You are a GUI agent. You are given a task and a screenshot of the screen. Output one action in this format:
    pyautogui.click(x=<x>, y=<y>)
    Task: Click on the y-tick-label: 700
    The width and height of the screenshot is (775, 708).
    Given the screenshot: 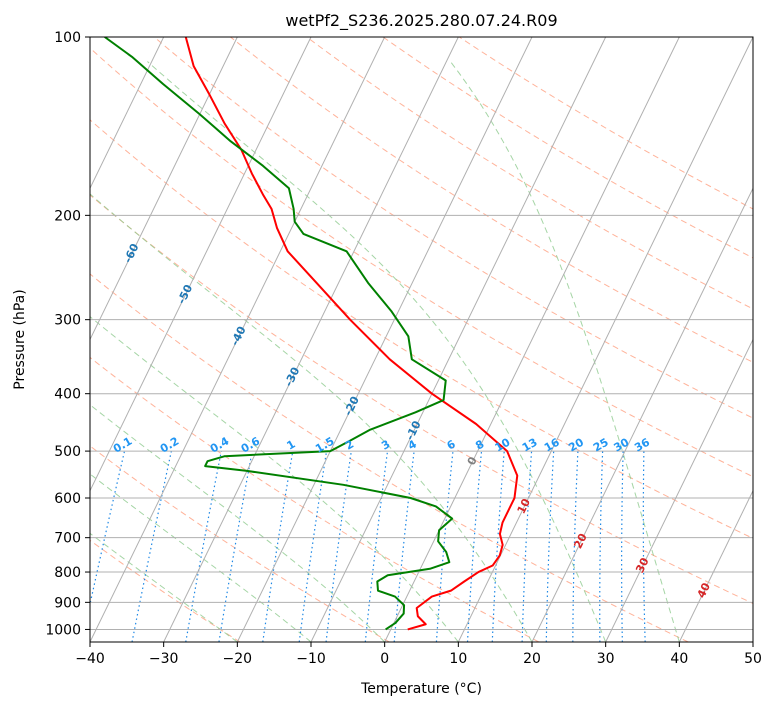 What is the action you would take?
    pyautogui.click(x=67, y=539)
    